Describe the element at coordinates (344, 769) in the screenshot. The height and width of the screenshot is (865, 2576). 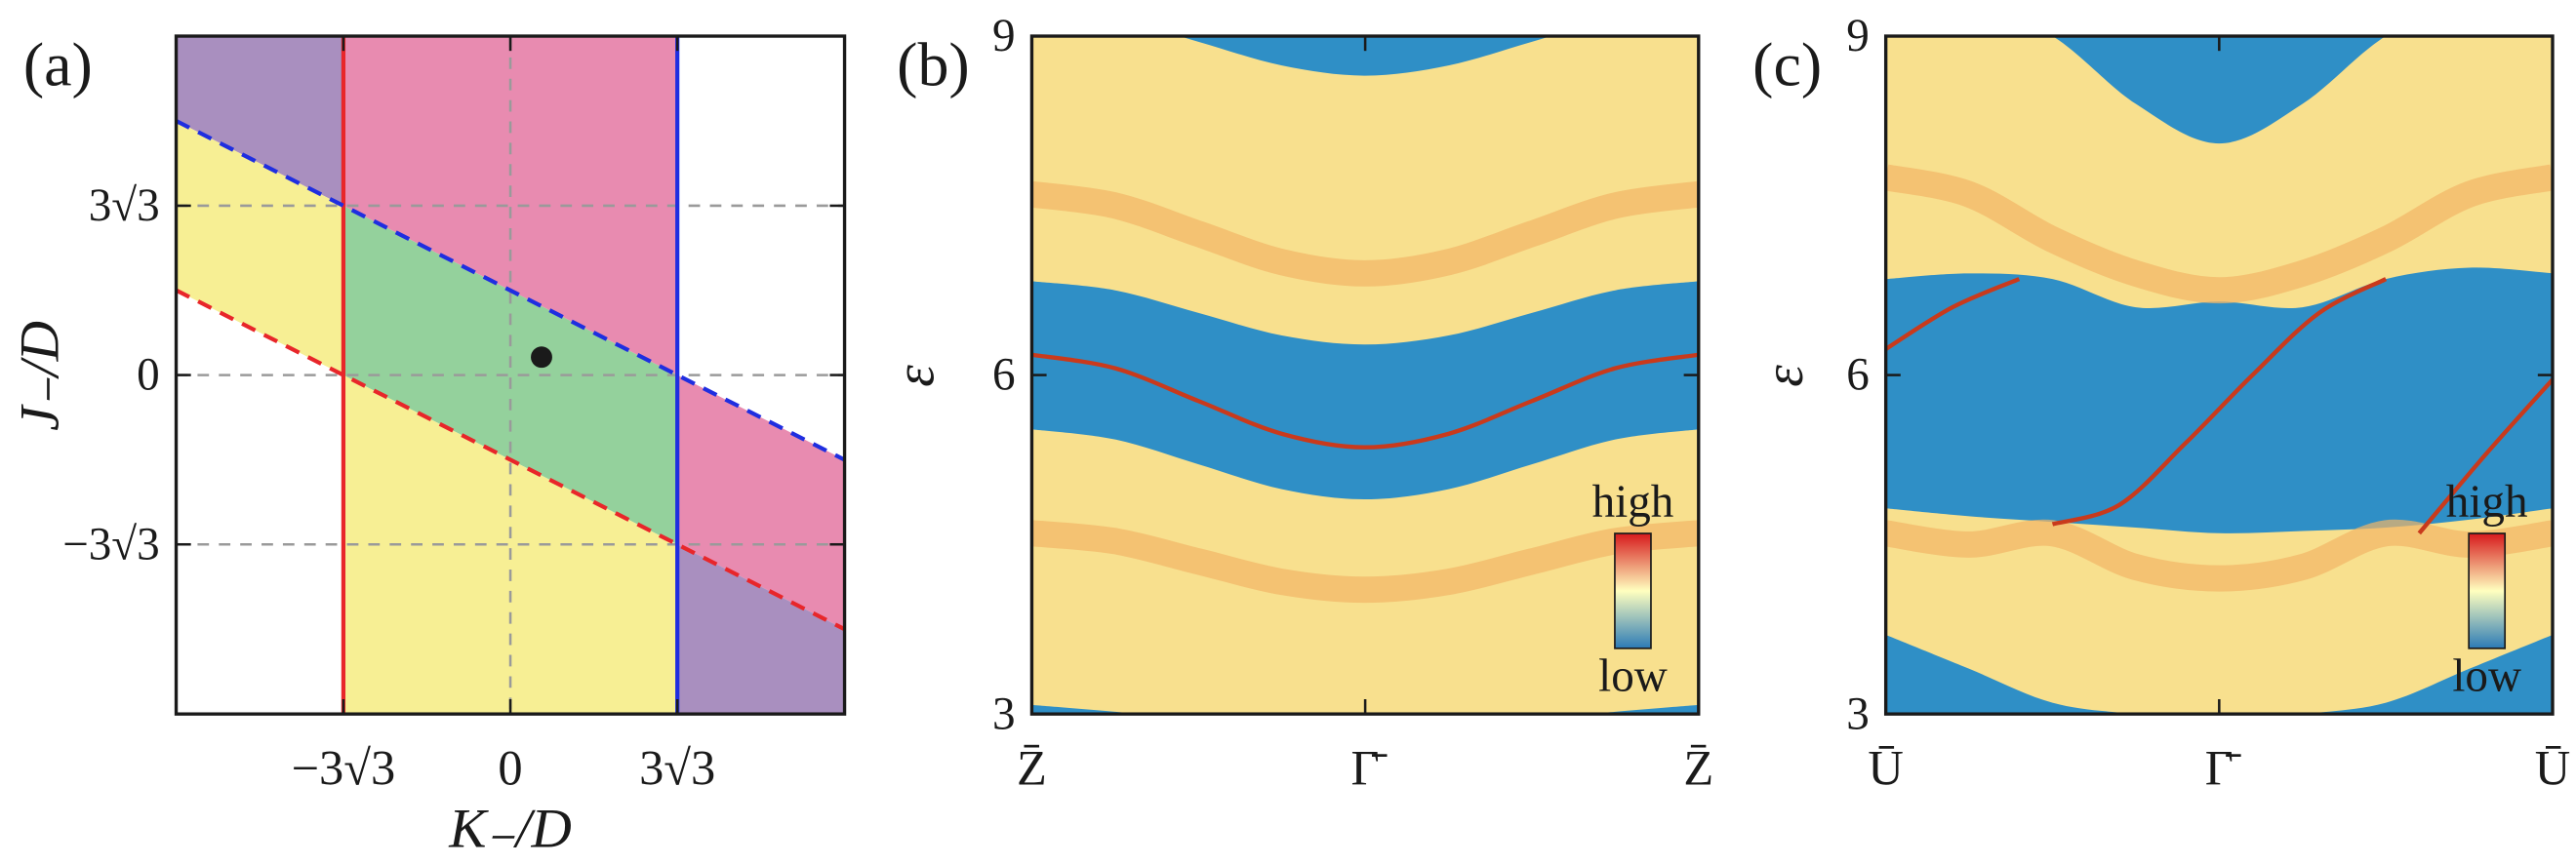
I see `x-tick-label: −3√3` at that location.